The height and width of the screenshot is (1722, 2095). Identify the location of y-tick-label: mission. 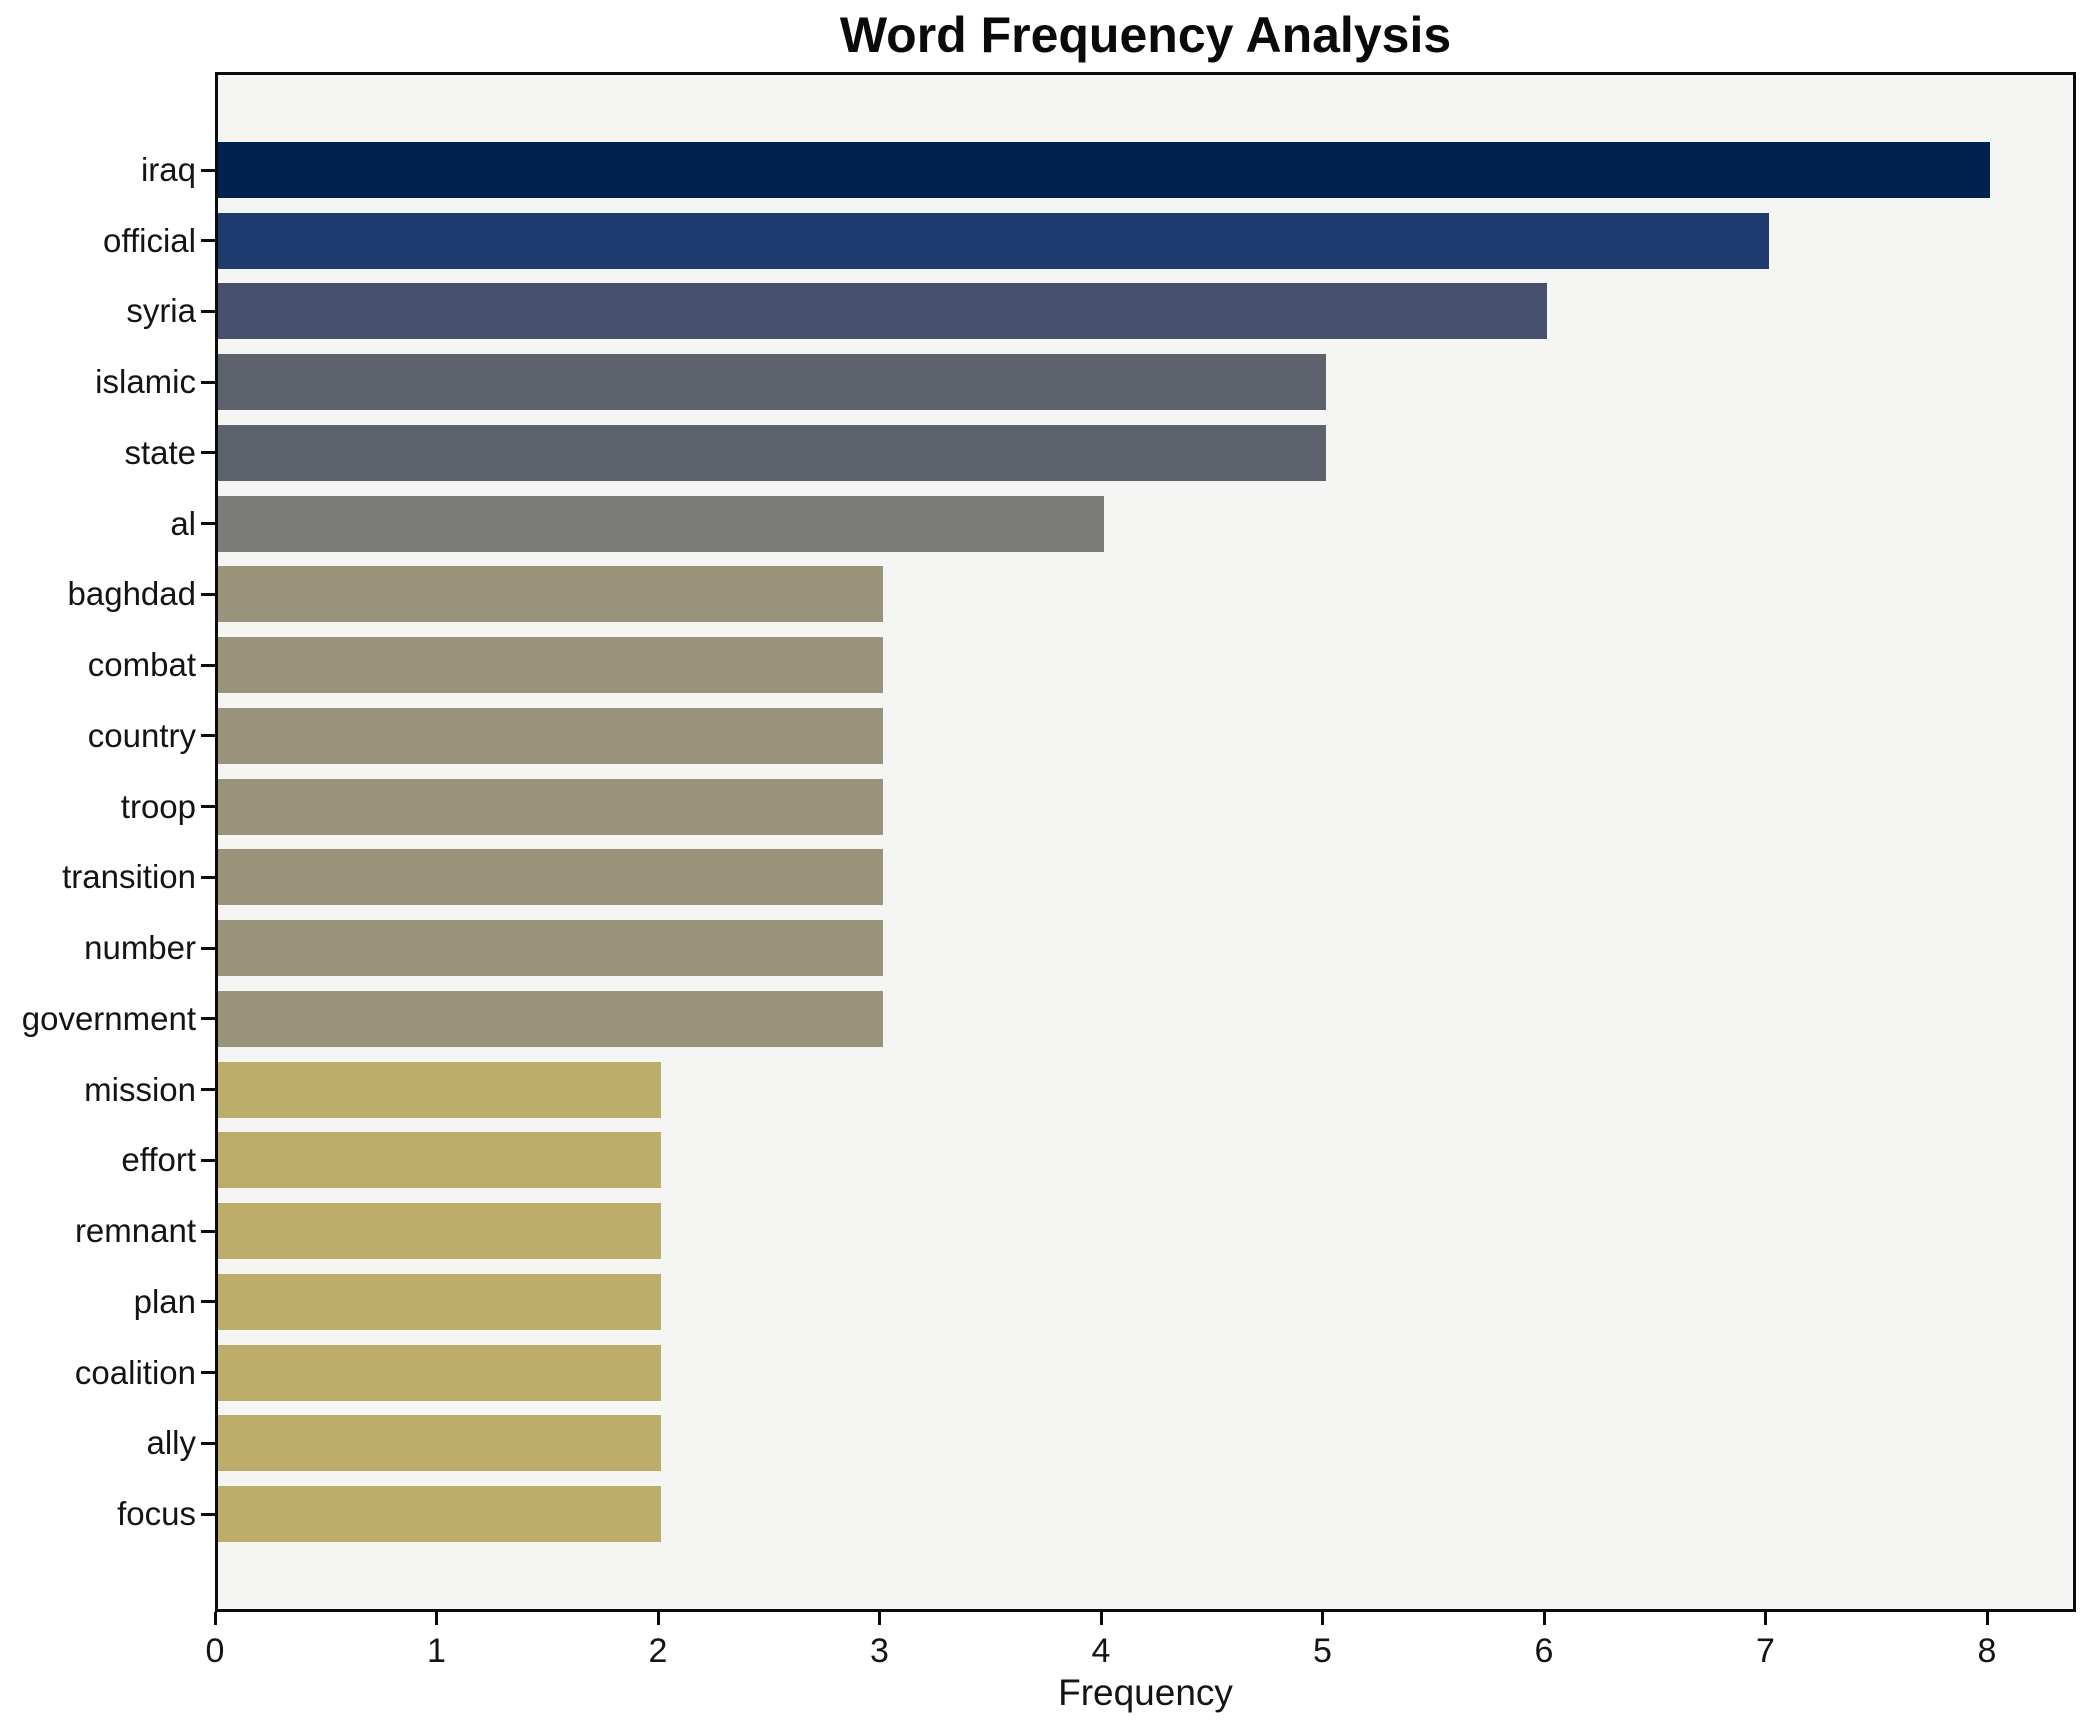
(140, 1089).